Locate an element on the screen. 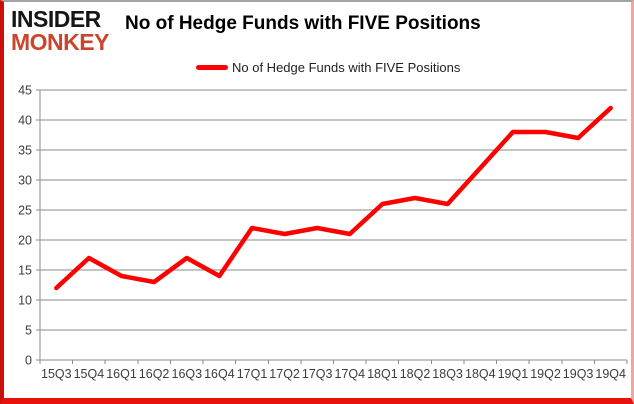 This screenshot has height=404, width=634. x-tick-label: 18Q4 is located at coordinates (480, 374).